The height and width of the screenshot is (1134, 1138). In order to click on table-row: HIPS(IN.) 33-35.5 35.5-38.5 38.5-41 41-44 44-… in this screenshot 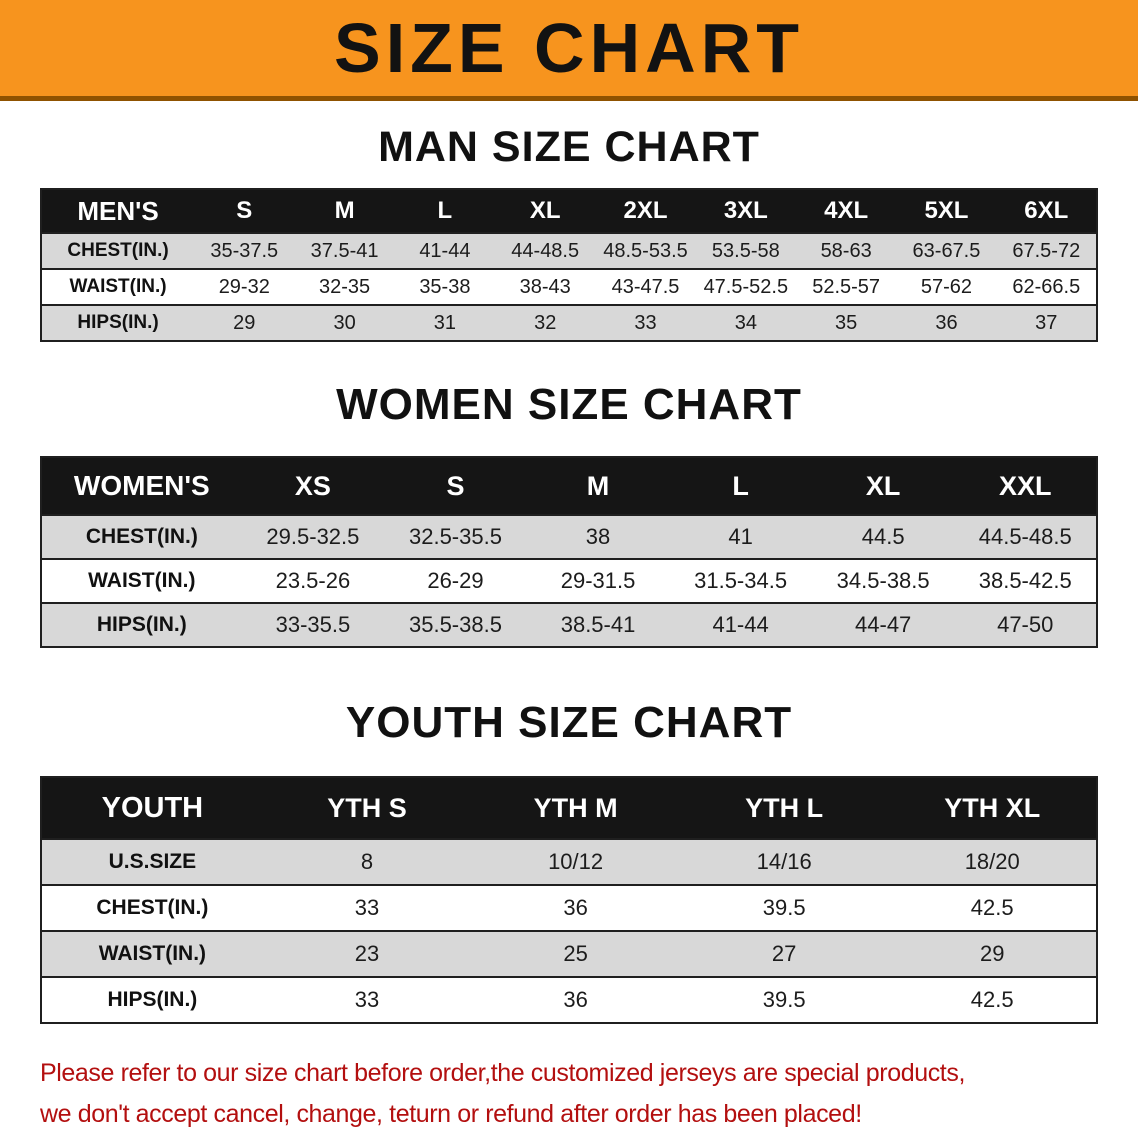, I will do `click(569, 624)`.